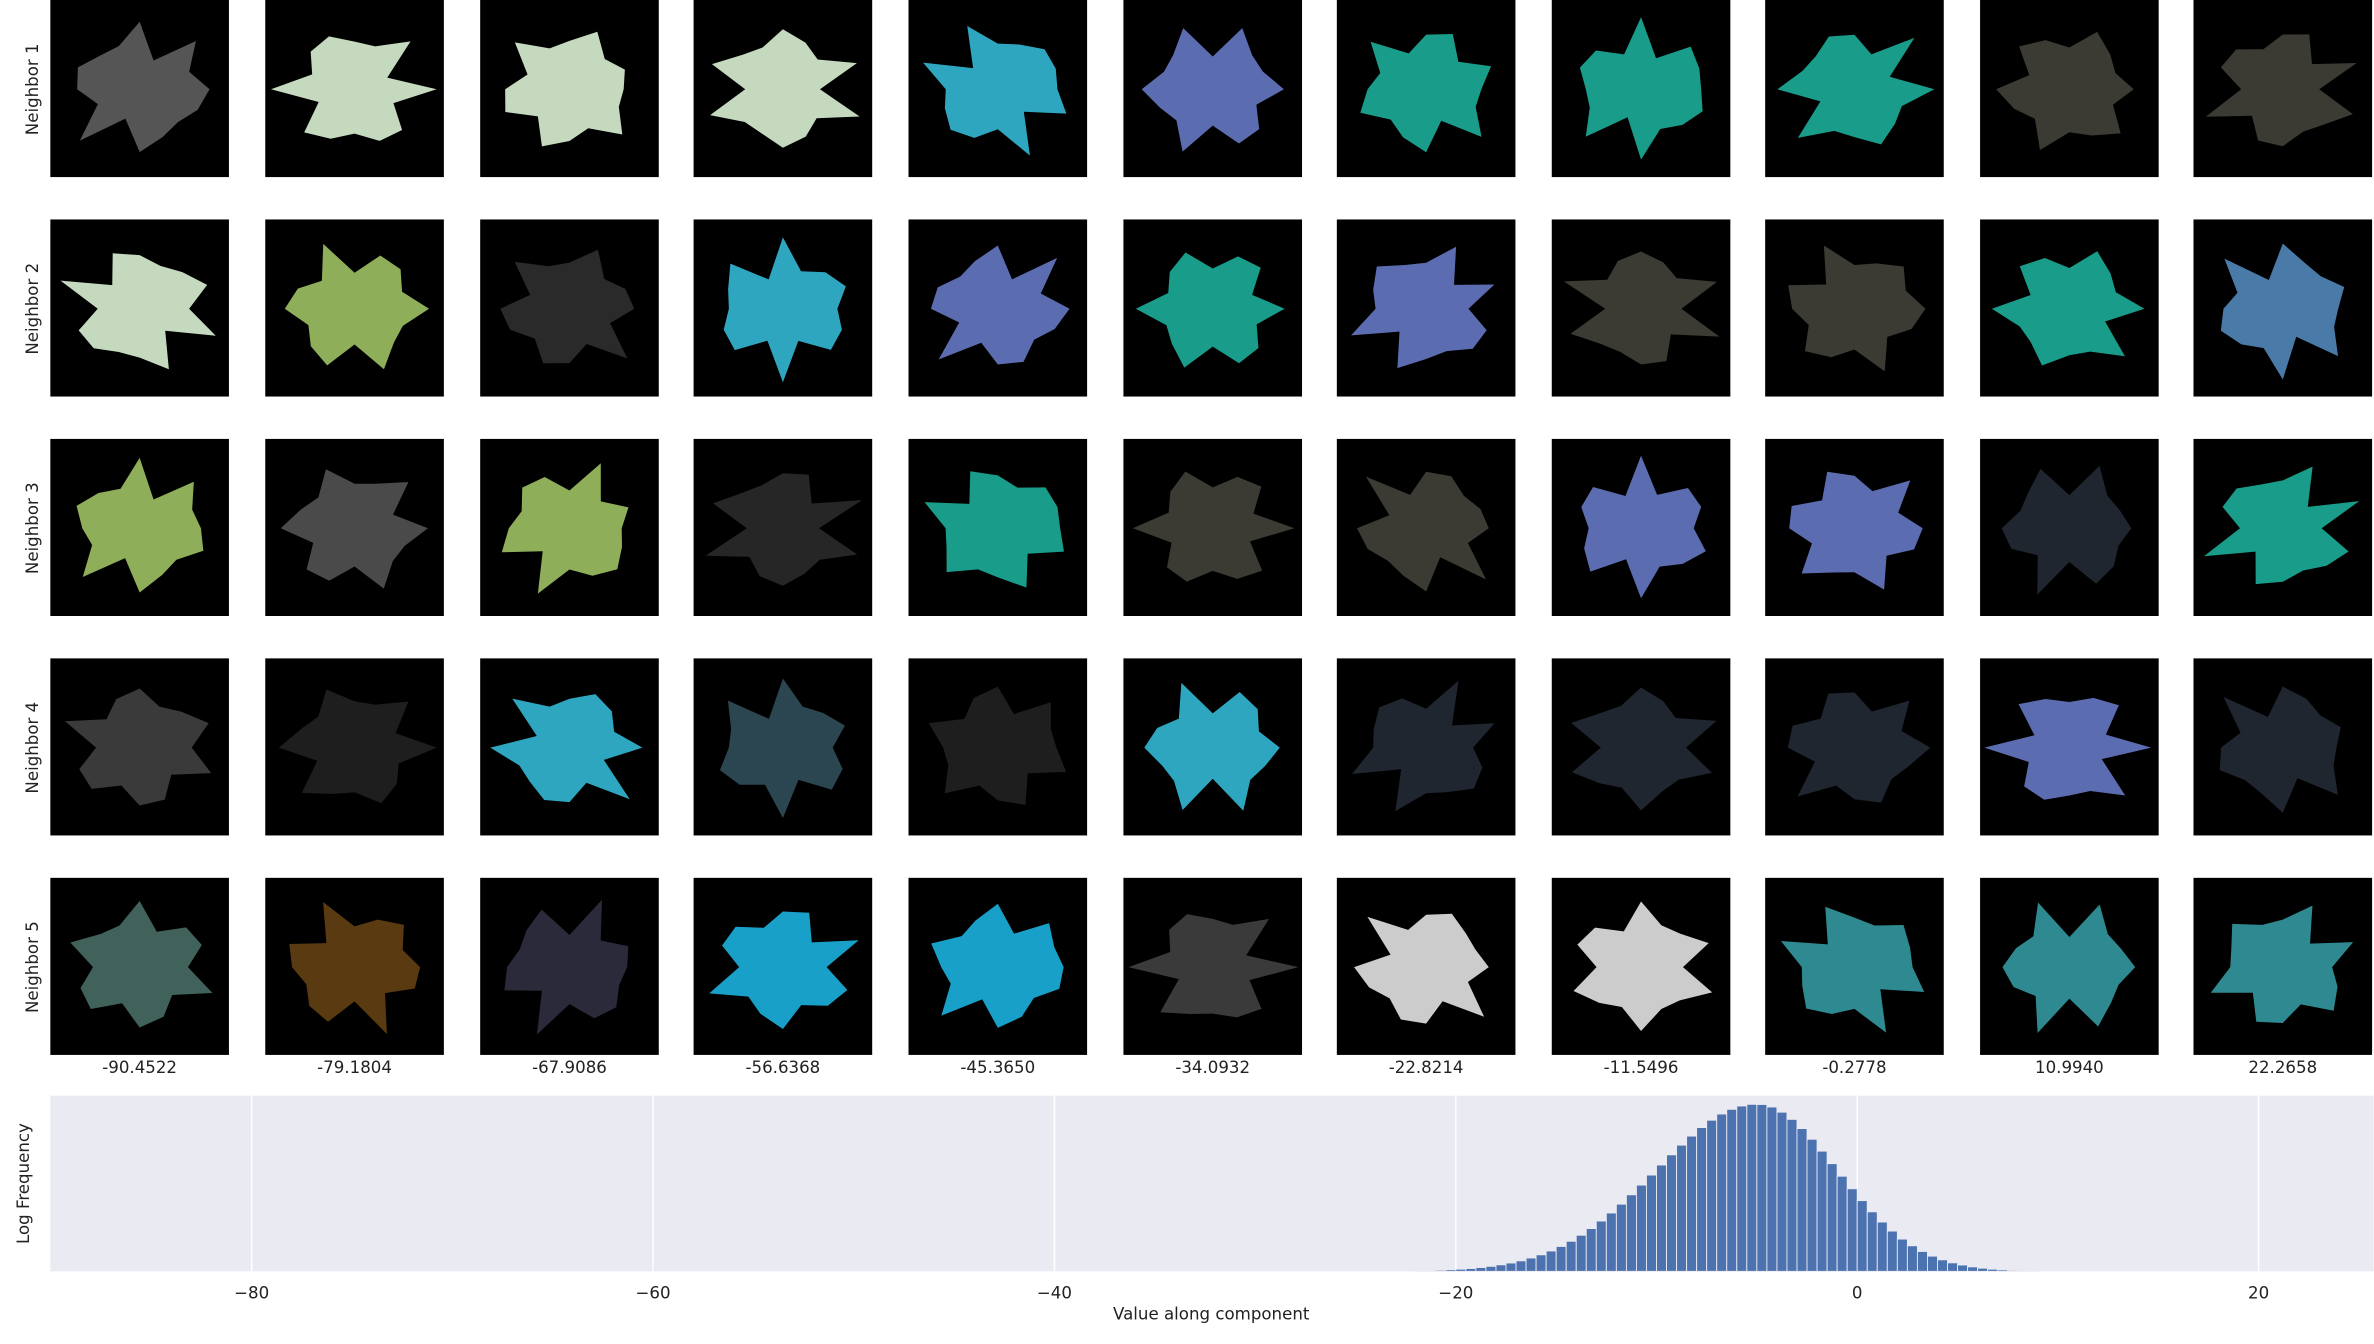  Describe the element at coordinates (1641, 1067) in the screenshot. I see `column-label: -11.5496` at that location.